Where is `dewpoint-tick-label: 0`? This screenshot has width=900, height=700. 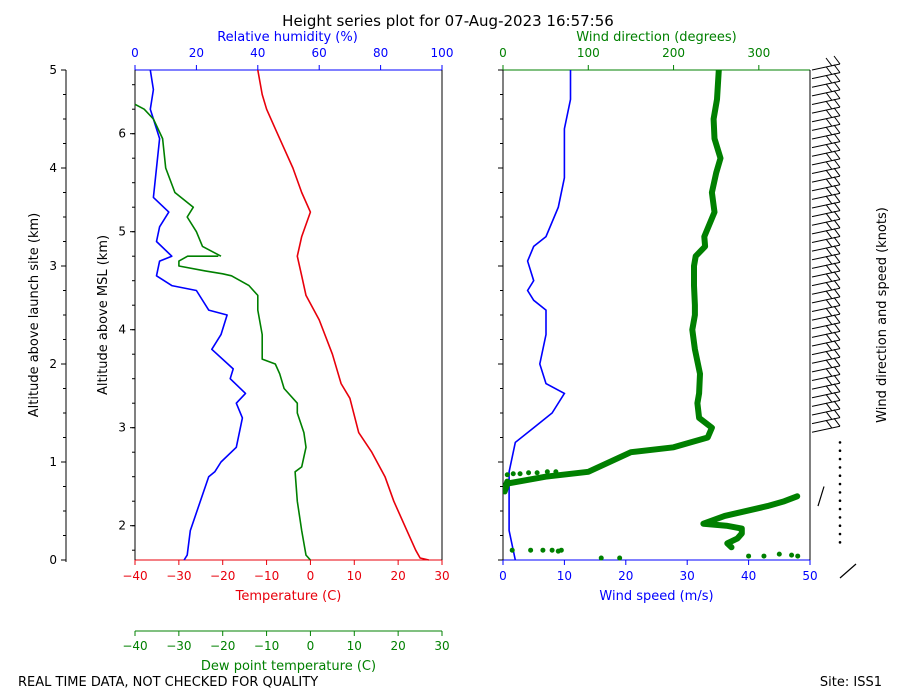
dewpoint-tick-label: 0 is located at coordinates (311, 646).